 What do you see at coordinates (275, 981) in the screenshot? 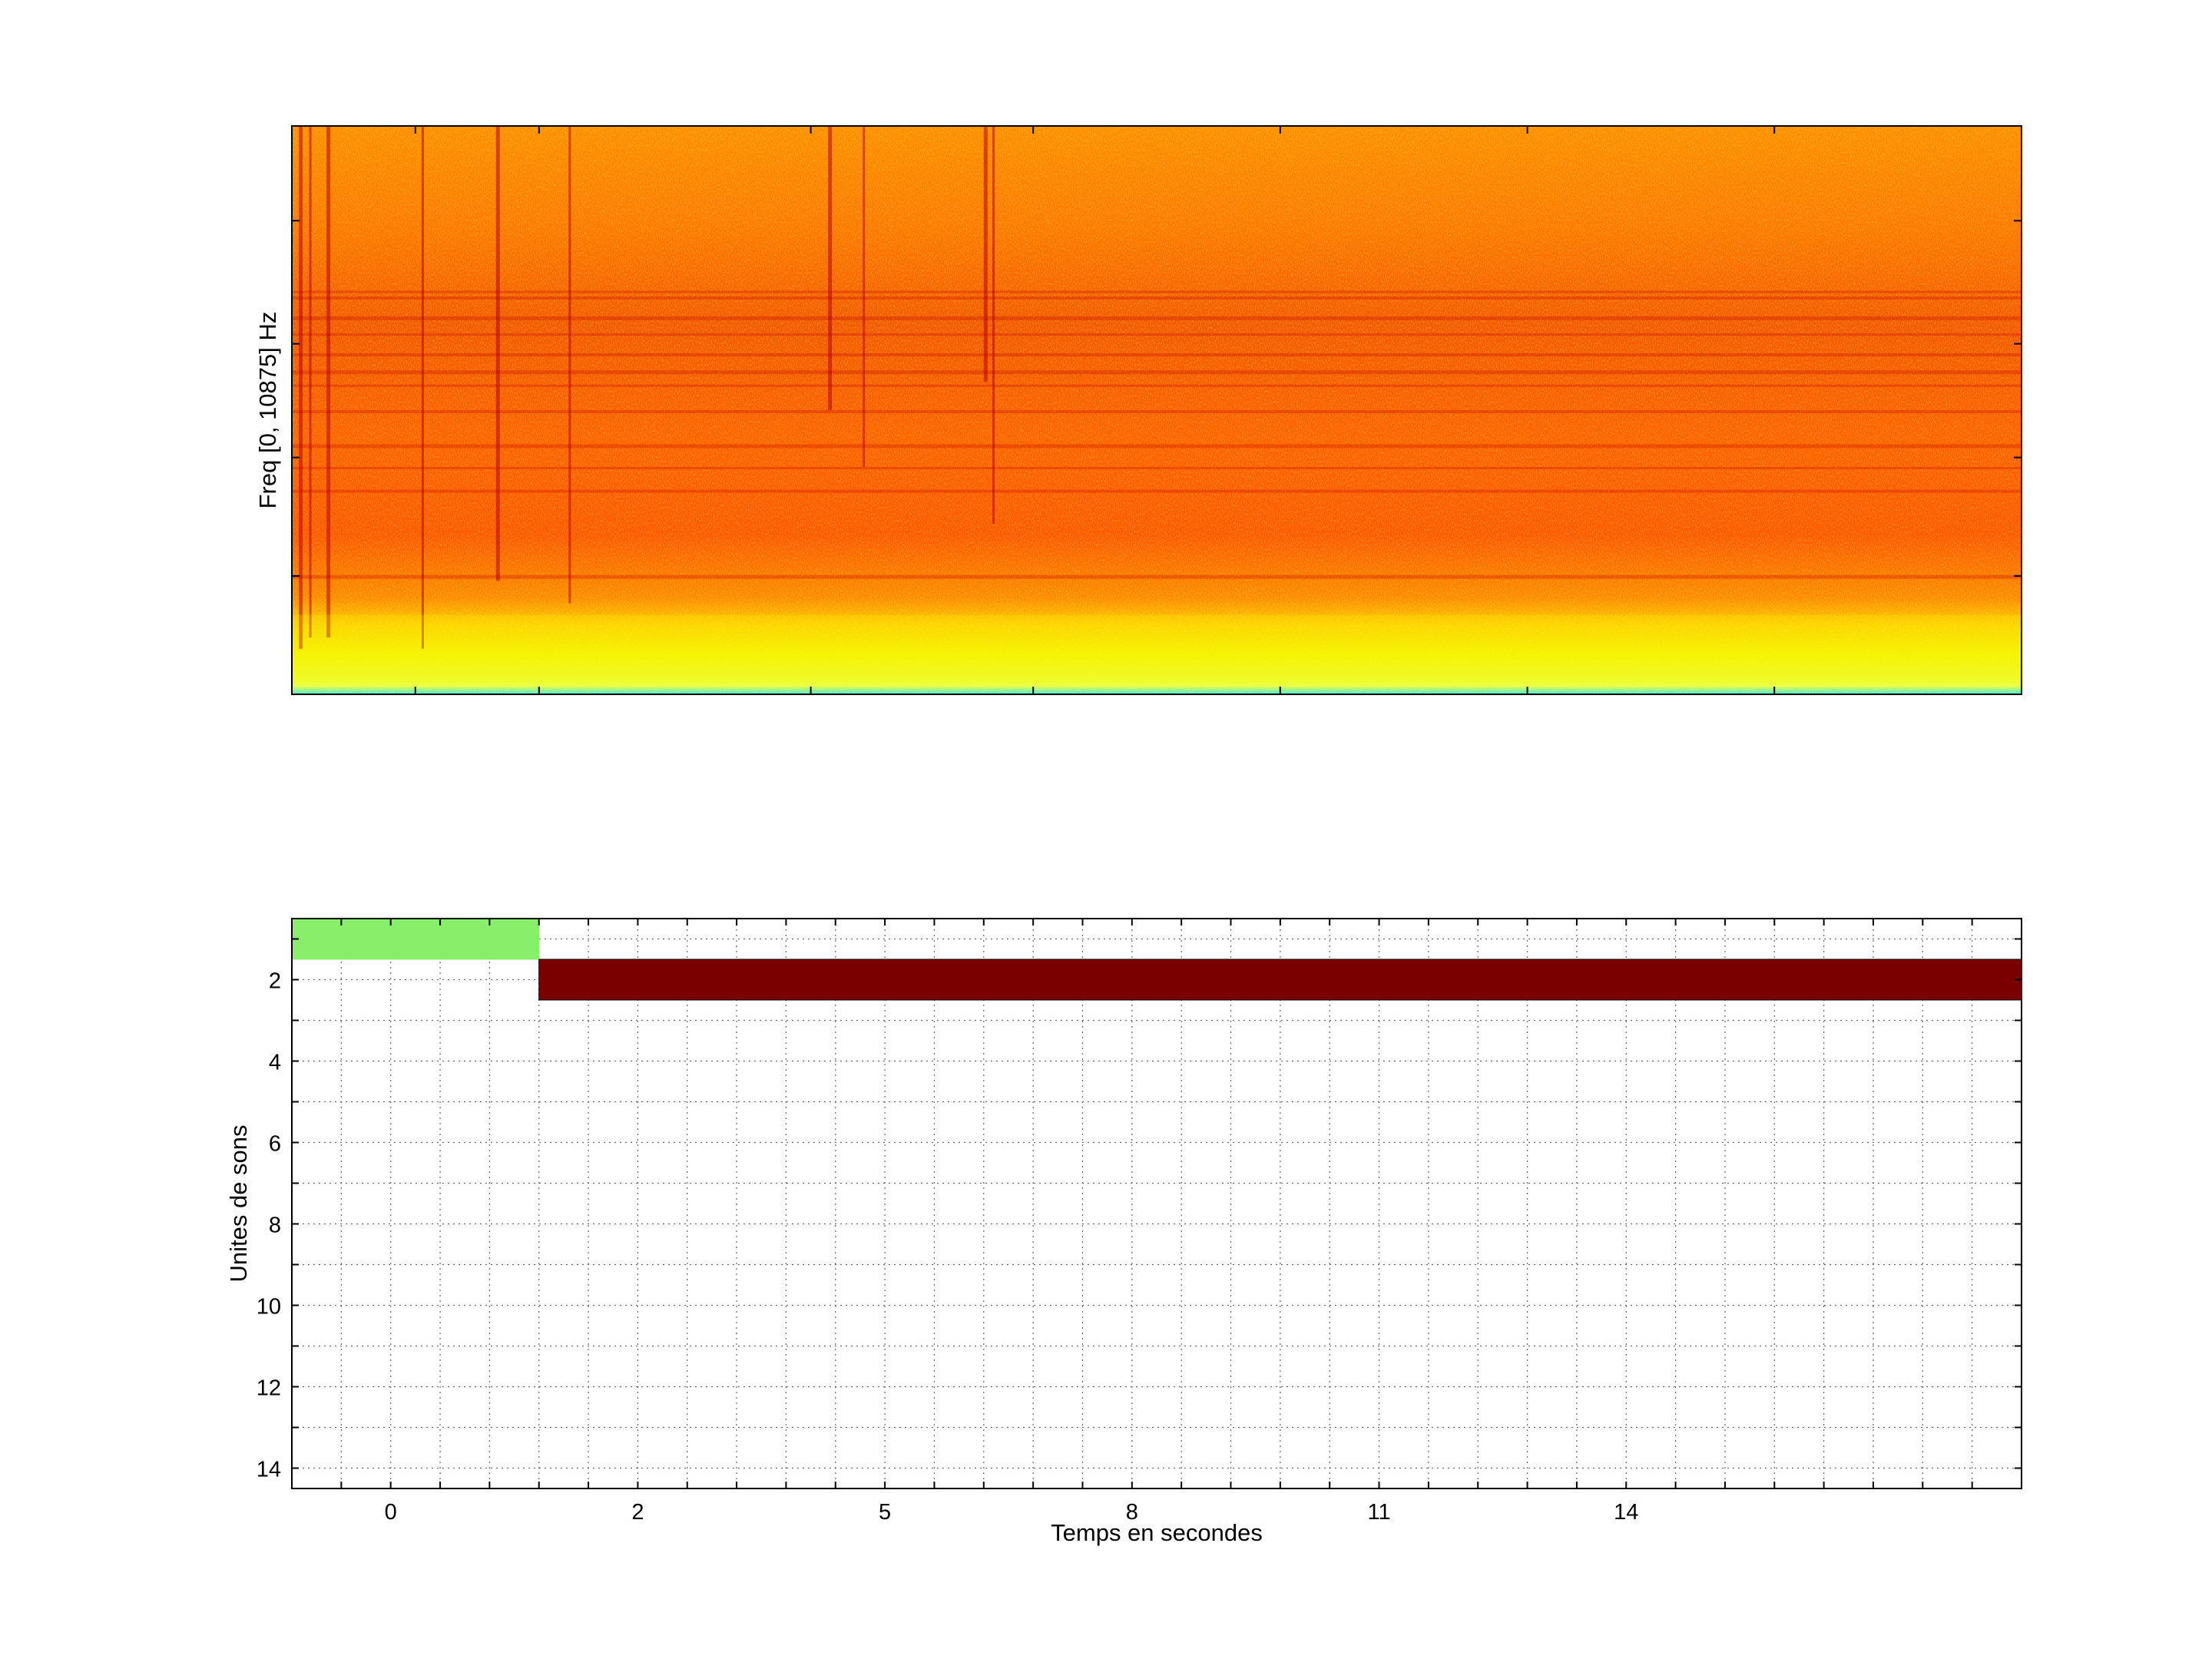
I see `units-y-tick-label: 2` at bounding box center [275, 981].